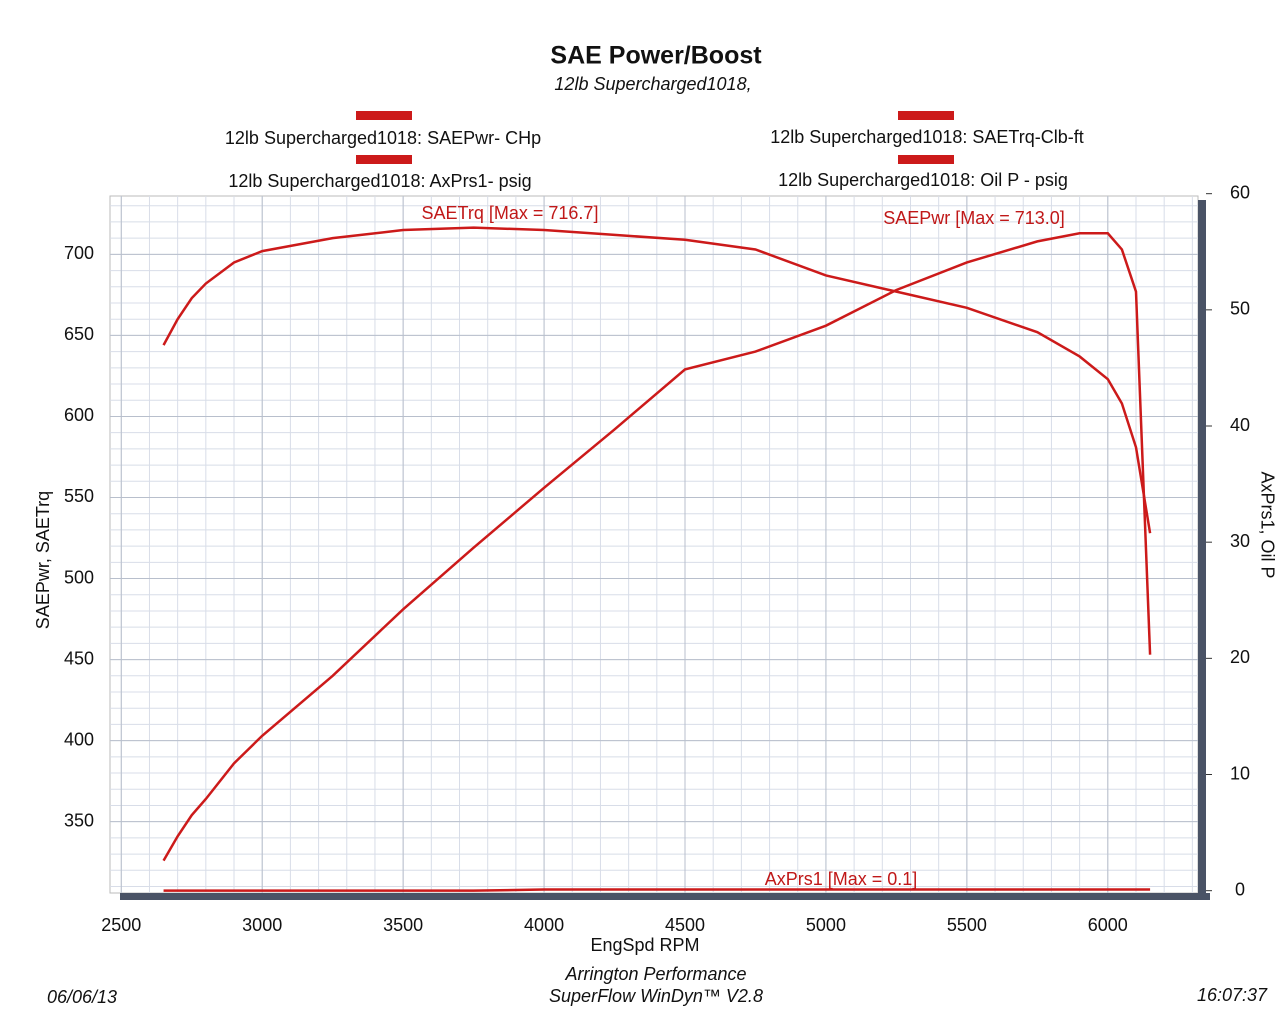  What do you see at coordinates (923, 180) in the screenshot?
I see `legend-label: 12lb Supercharged1018: Oil P - psig` at bounding box center [923, 180].